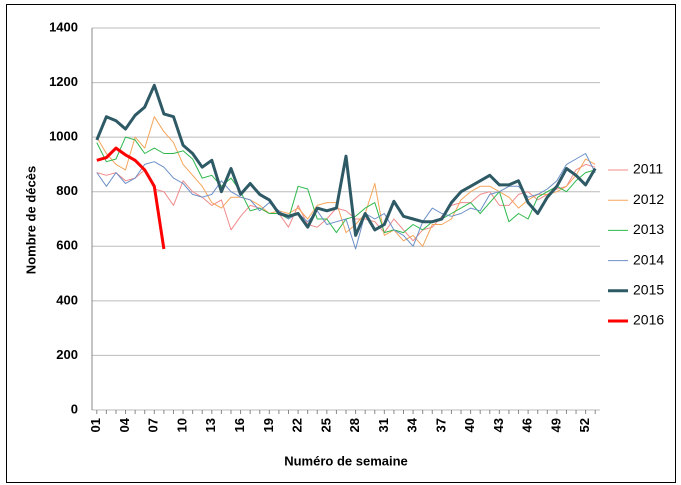 This screenshot has width=681, height=485. What do you see at coordinates (95, 425) in the screenshot?
I see `x-tick-label: 01` at bounding box center [95, 425].